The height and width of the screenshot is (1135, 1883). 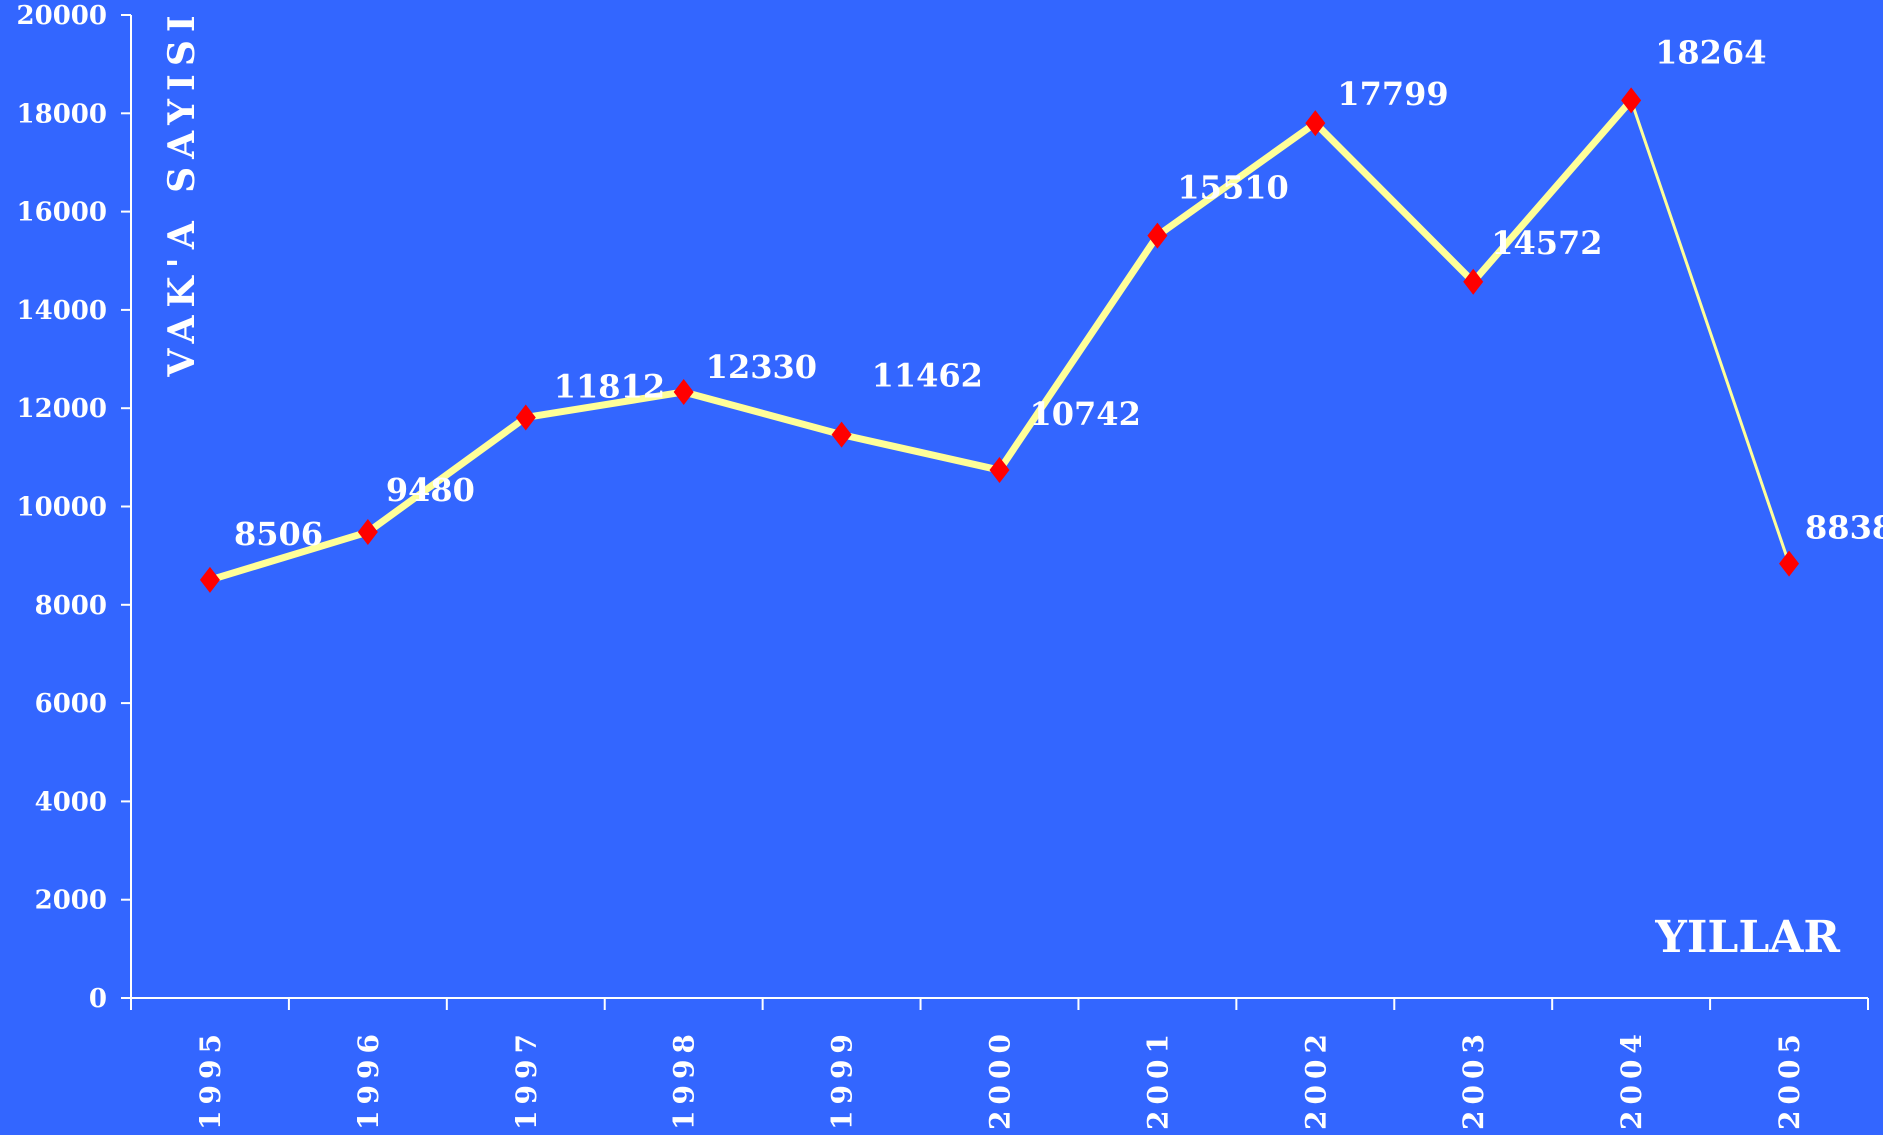 What do you see at coordinates (526, 1079) in the screenshot?
I see `x-tick-label: 1997` at bounding box center [526, 1079].